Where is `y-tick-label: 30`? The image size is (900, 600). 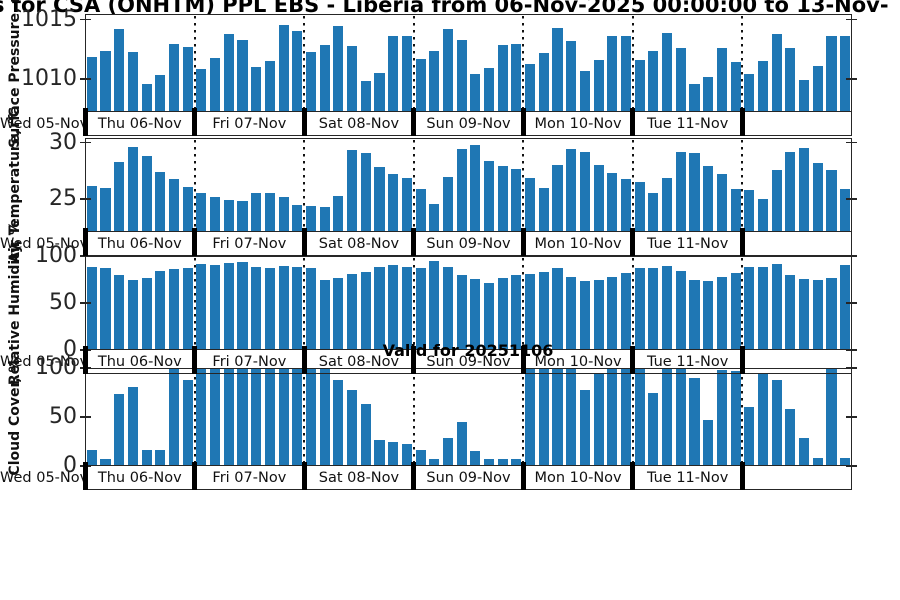
y-tick-label: 30 is located at coordinates (63, 142).